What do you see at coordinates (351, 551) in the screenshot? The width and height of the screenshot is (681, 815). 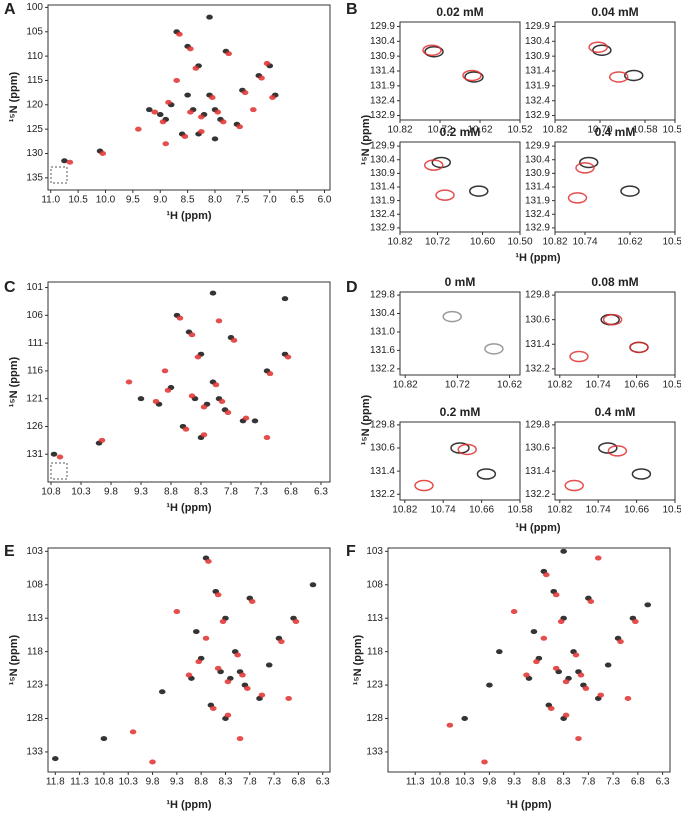 I see `panel-letter: F` at bounding box center [351, 551].